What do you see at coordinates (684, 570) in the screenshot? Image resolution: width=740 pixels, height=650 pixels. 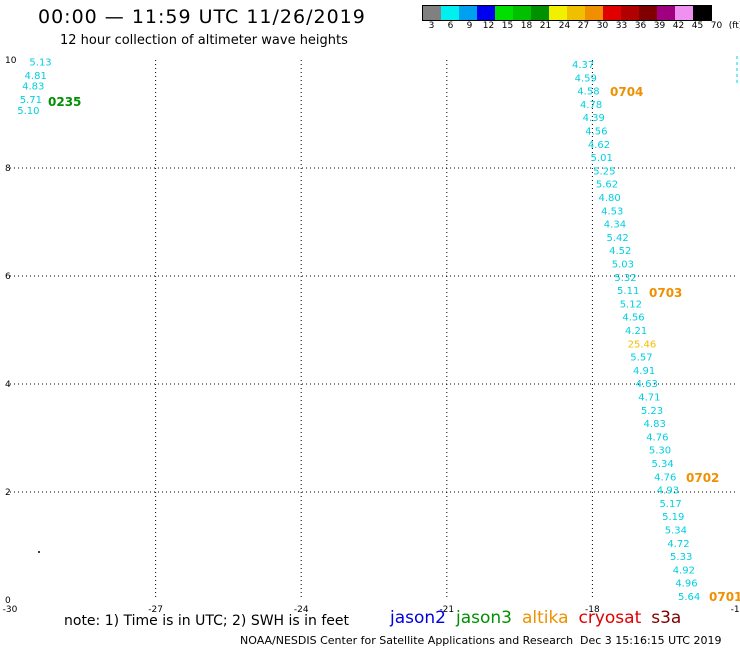 I see `data-label: 4.92` at bounding box center [684, 570].